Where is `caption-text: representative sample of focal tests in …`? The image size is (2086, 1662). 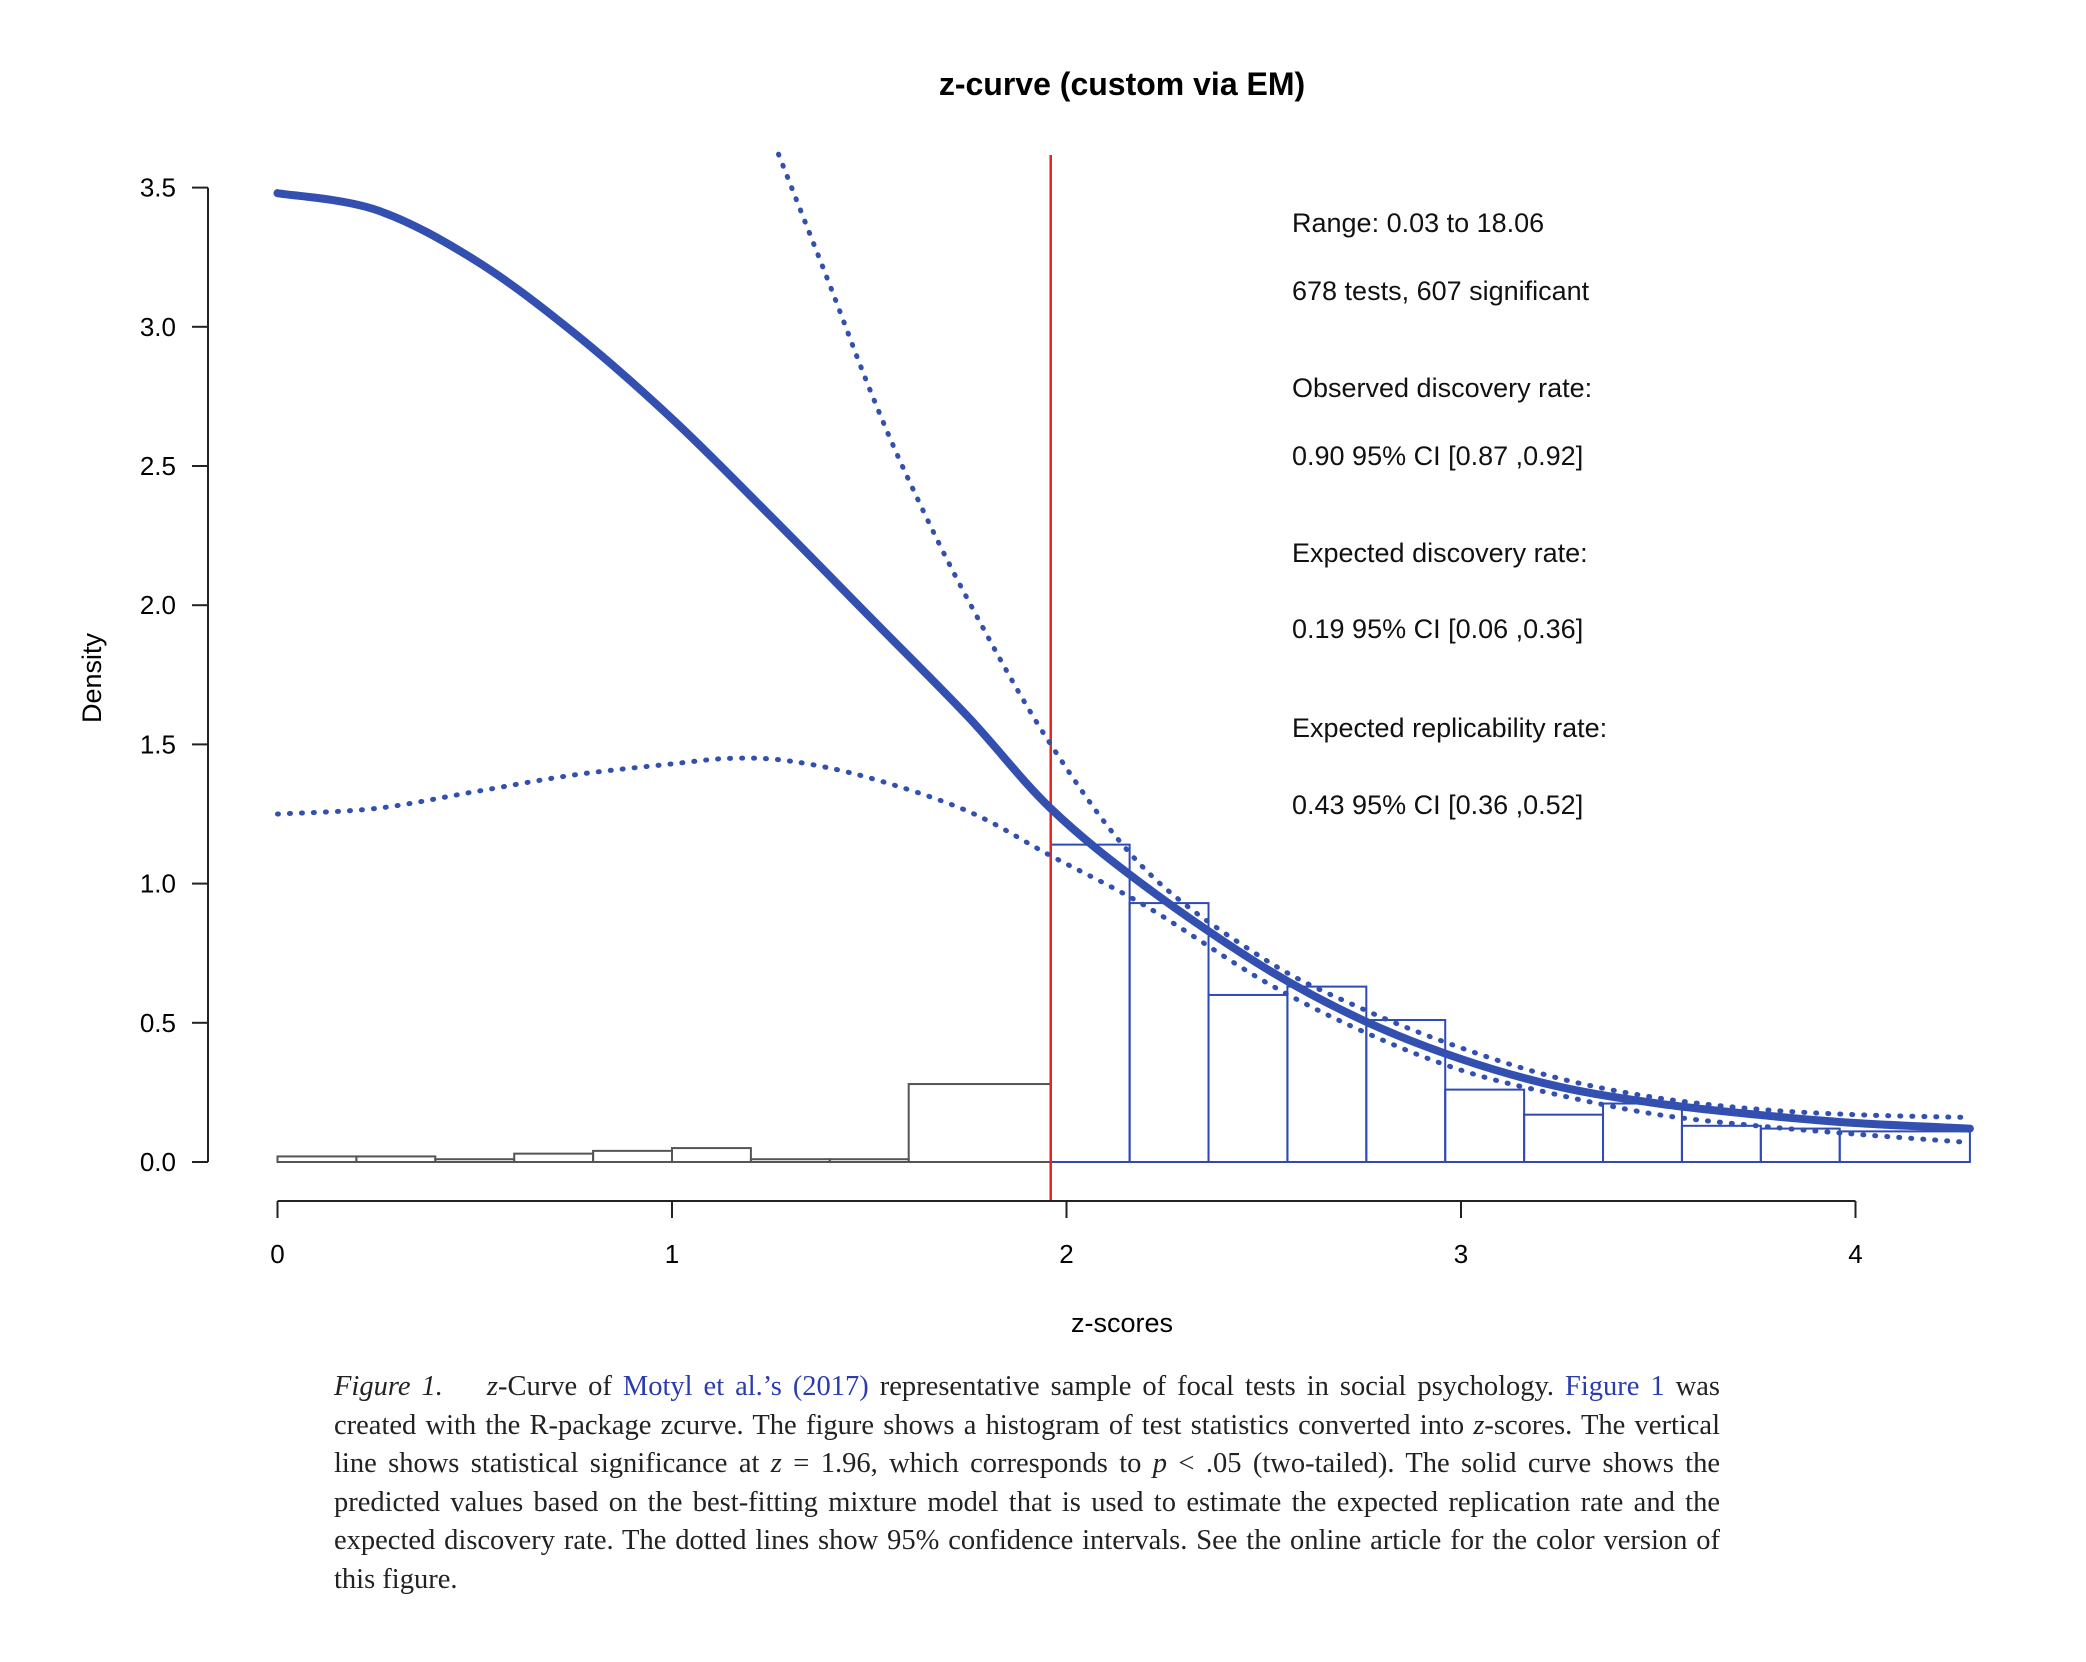
caption-text: representative sample of focal tests in … is located at coordinates (1217, 1386).